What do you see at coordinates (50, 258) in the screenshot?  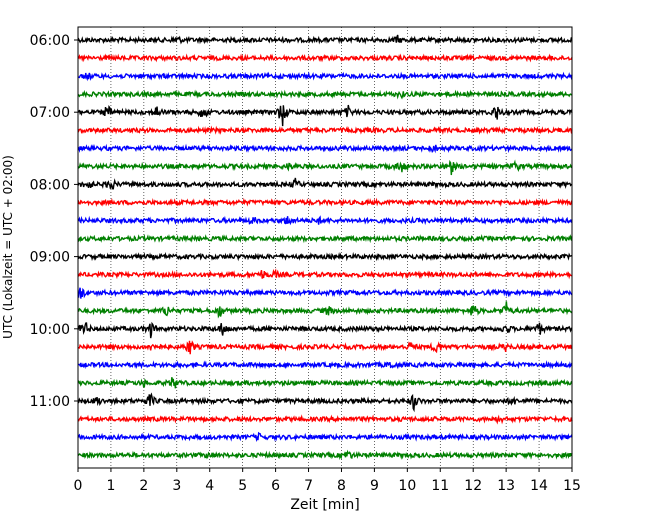 I see `y-tick-label: 09:00` at bounding box center [50, 258].